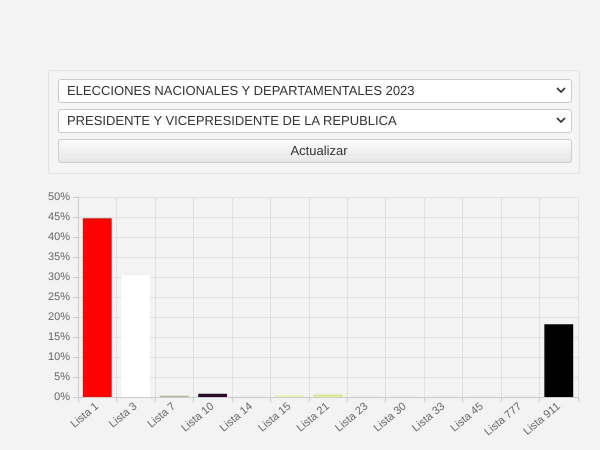  I want to click on x-tick-label: Lista 33, so click(429, 417).